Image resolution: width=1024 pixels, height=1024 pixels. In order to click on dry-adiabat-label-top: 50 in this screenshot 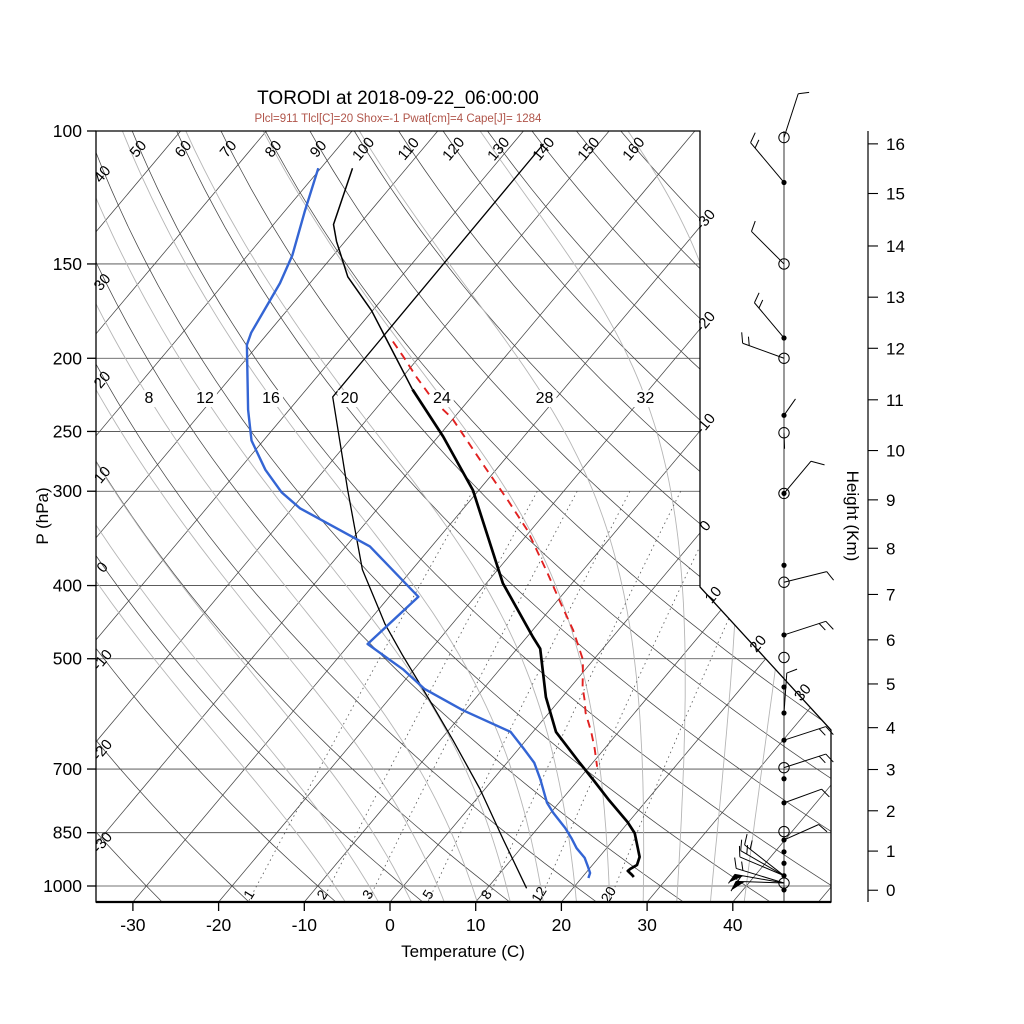, I will do `click(139, 149)`.